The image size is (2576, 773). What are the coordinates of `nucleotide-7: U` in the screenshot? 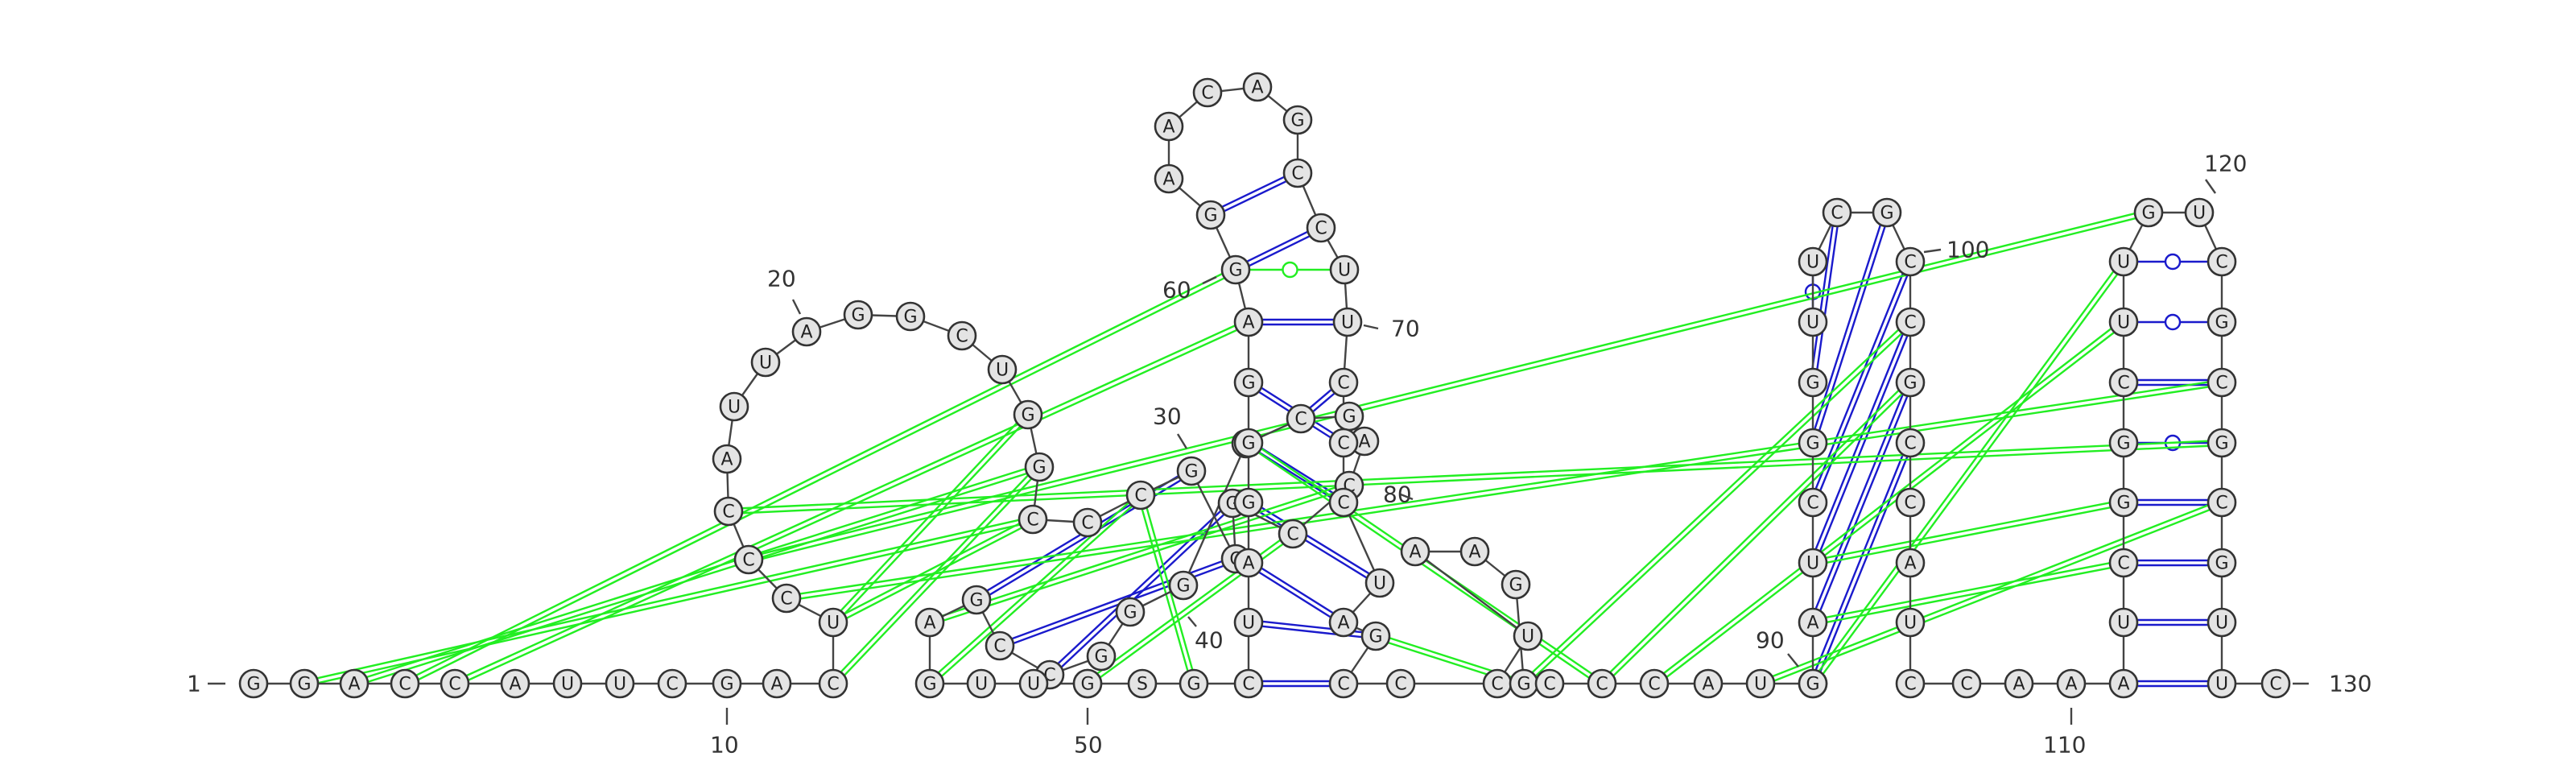 It's located at (567, 683).